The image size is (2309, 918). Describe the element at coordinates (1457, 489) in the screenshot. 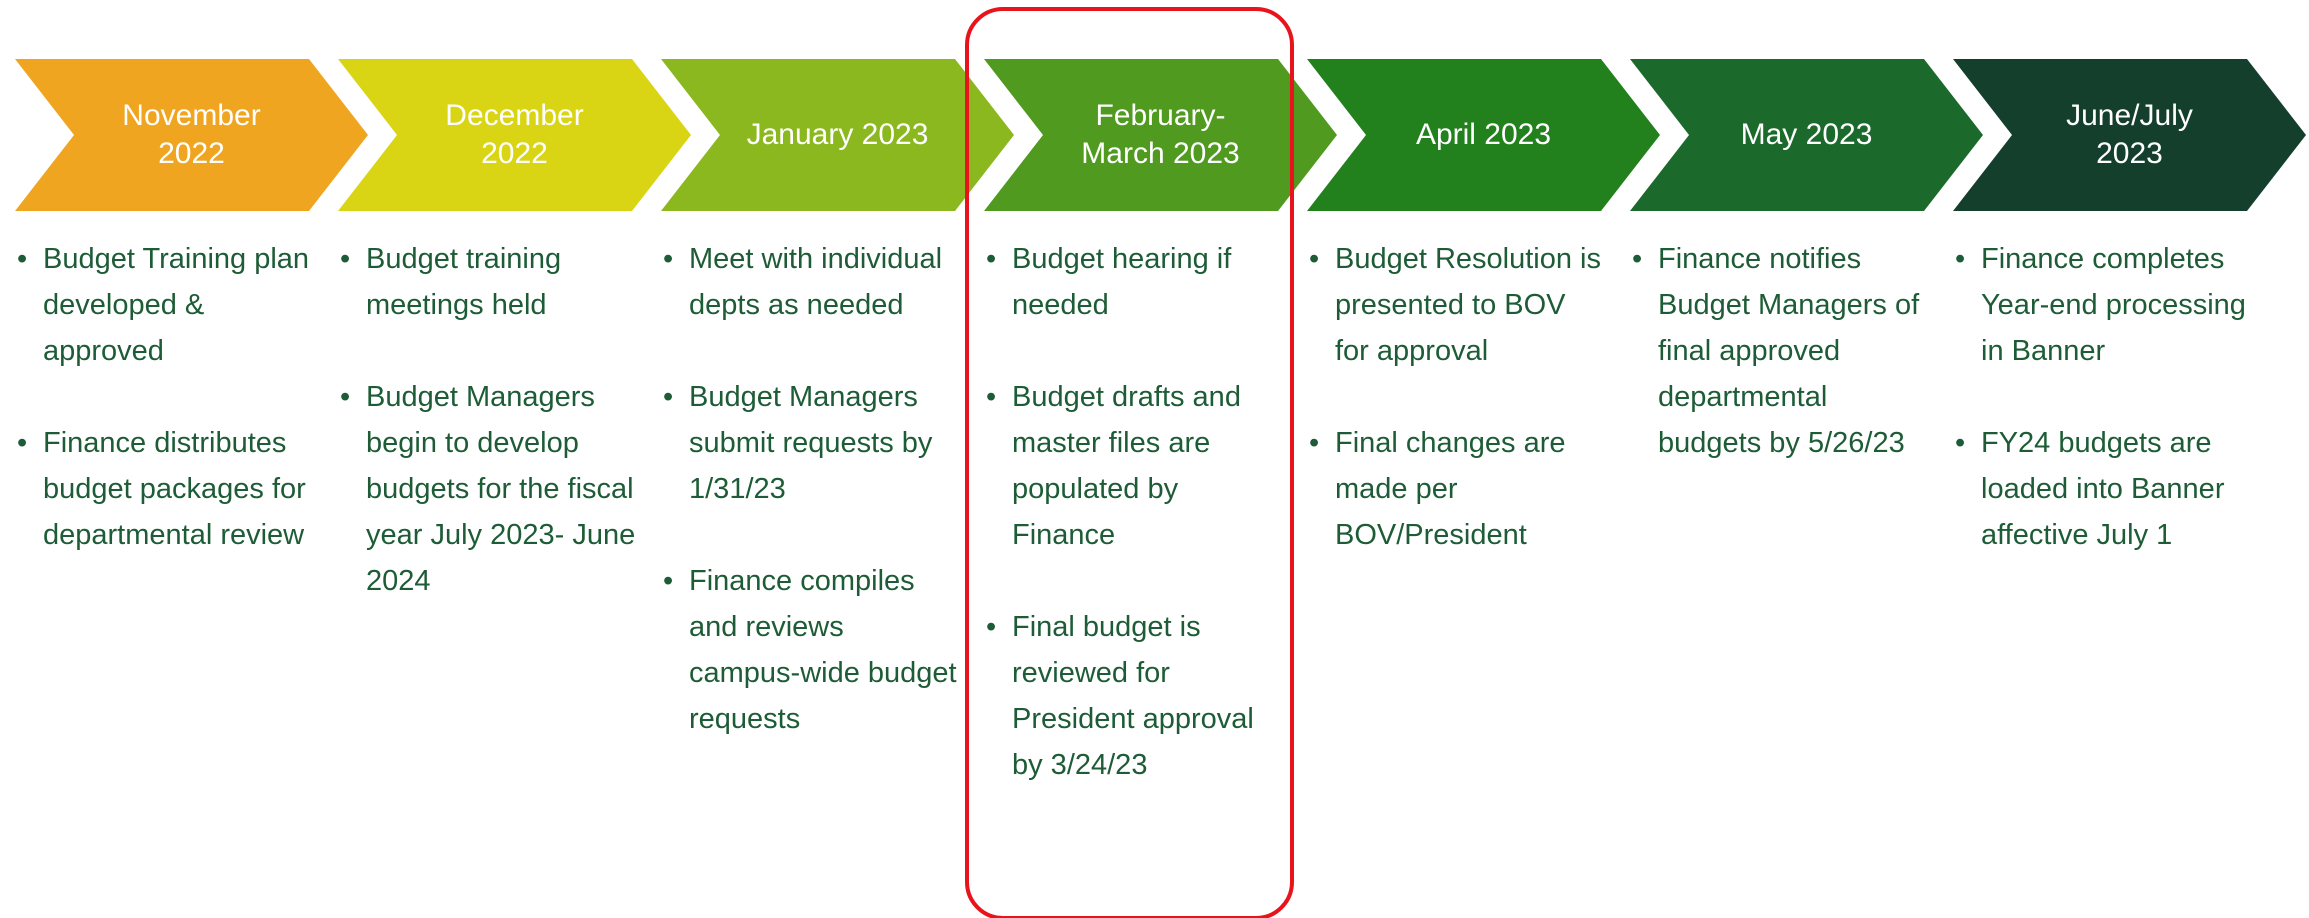

I see `bullet-item: Final changes are made per BOV/President` at that location.